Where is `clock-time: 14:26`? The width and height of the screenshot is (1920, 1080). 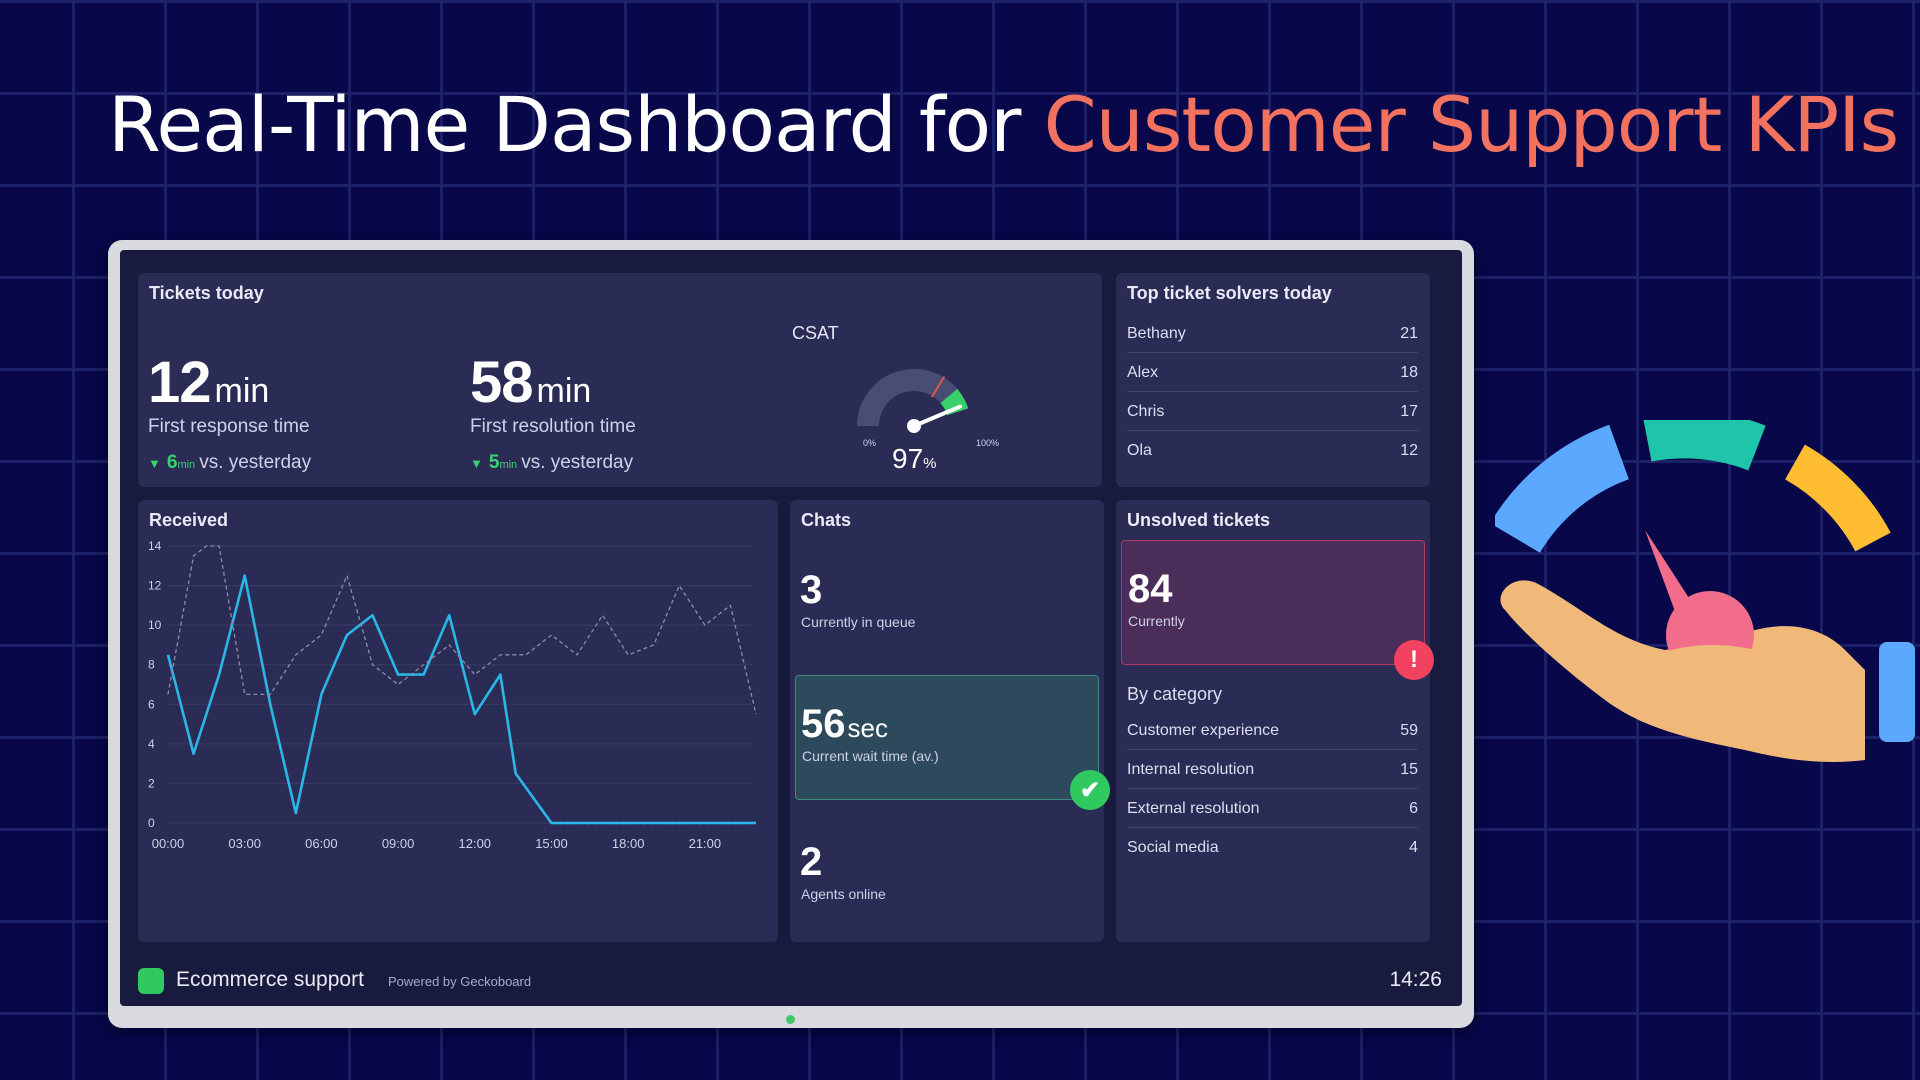 clock-time: 14:26 is located at coordinates (1415, 979).